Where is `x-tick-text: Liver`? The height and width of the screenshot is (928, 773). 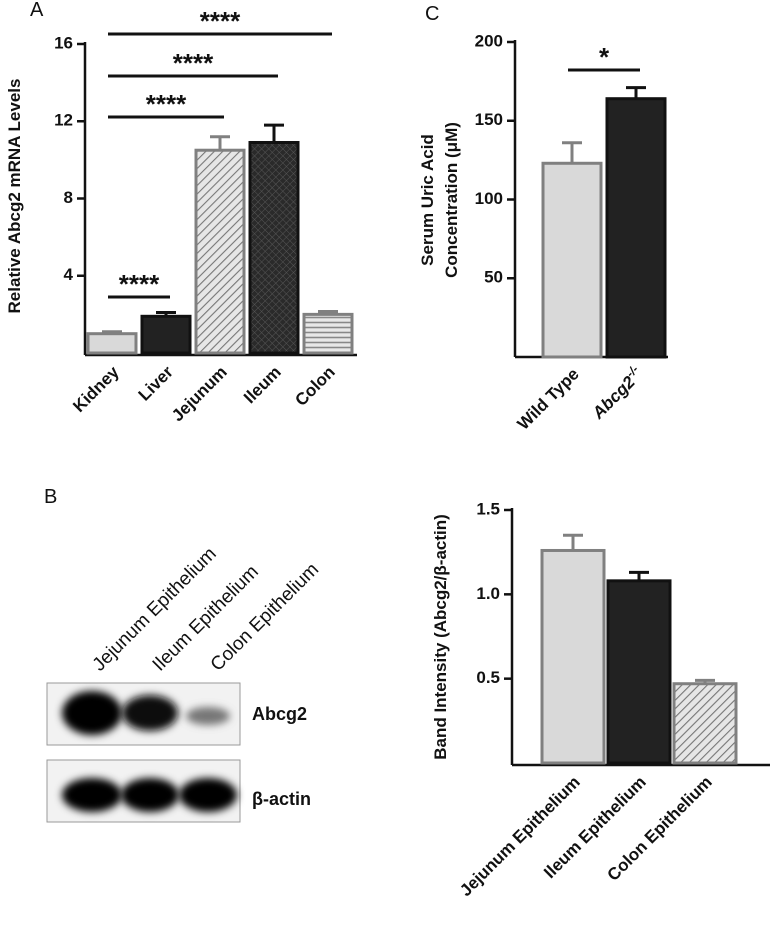 x-tick-text: Liver is located at coordinates (156, 383).